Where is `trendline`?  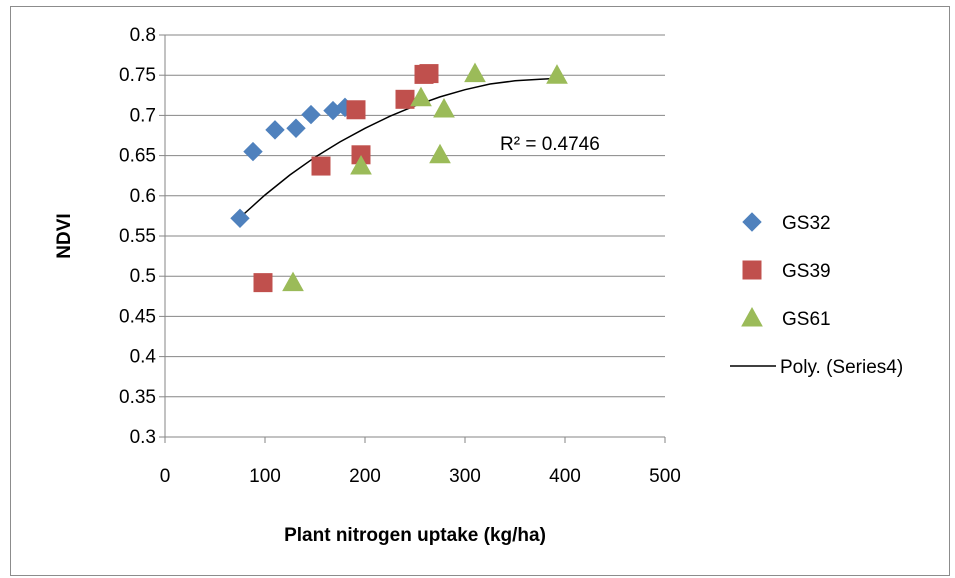 trendline is located at coordinates (398, 148).